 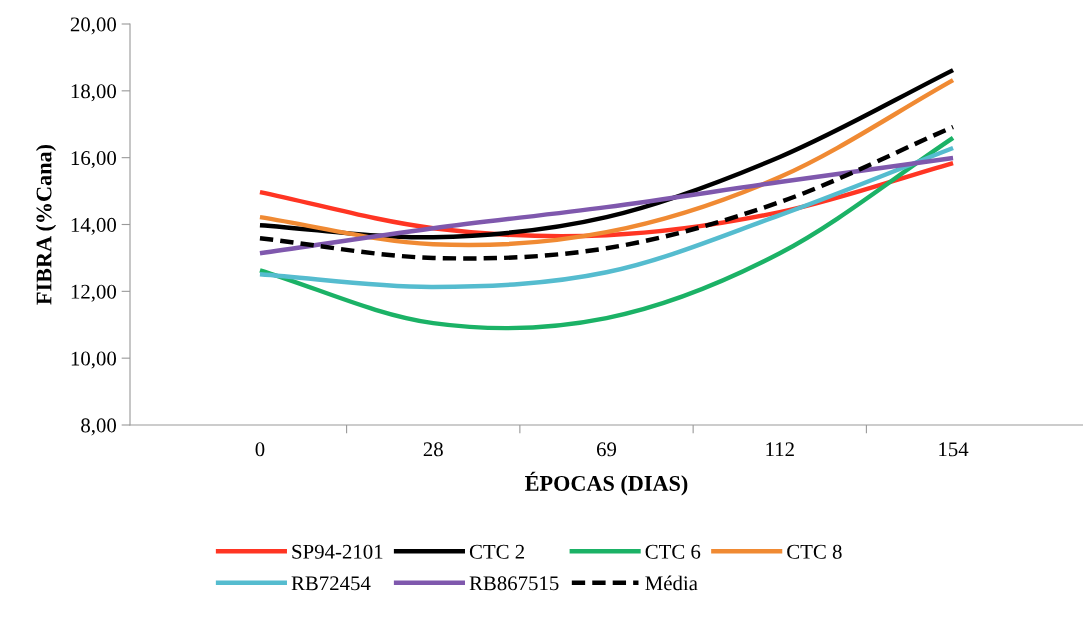 I want to click on legend-label: RB72454, so click(x=331, y=583).